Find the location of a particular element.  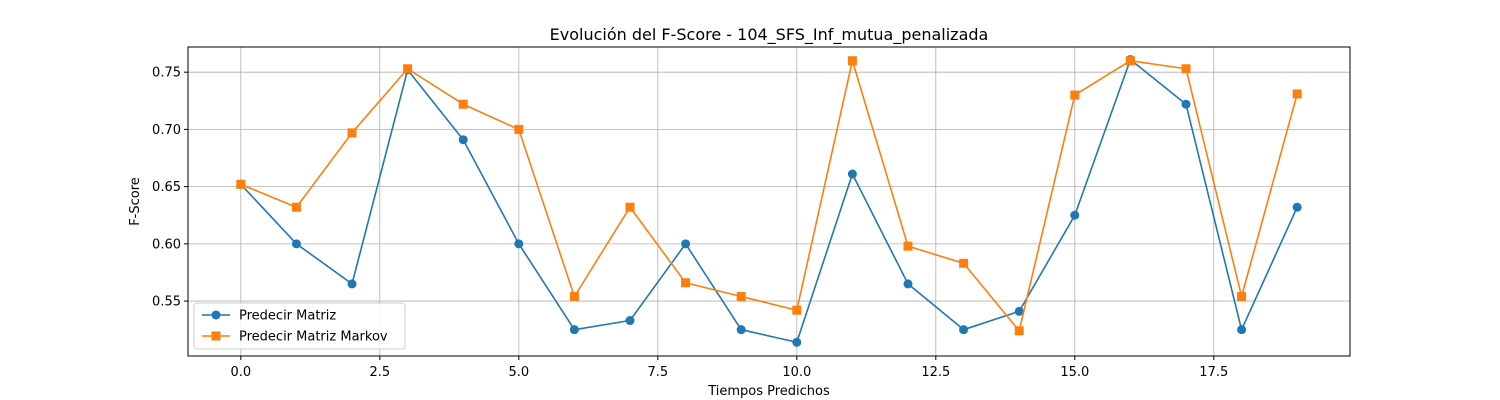

x-tick-label: 0.0 is located at coordinates (240, 372).